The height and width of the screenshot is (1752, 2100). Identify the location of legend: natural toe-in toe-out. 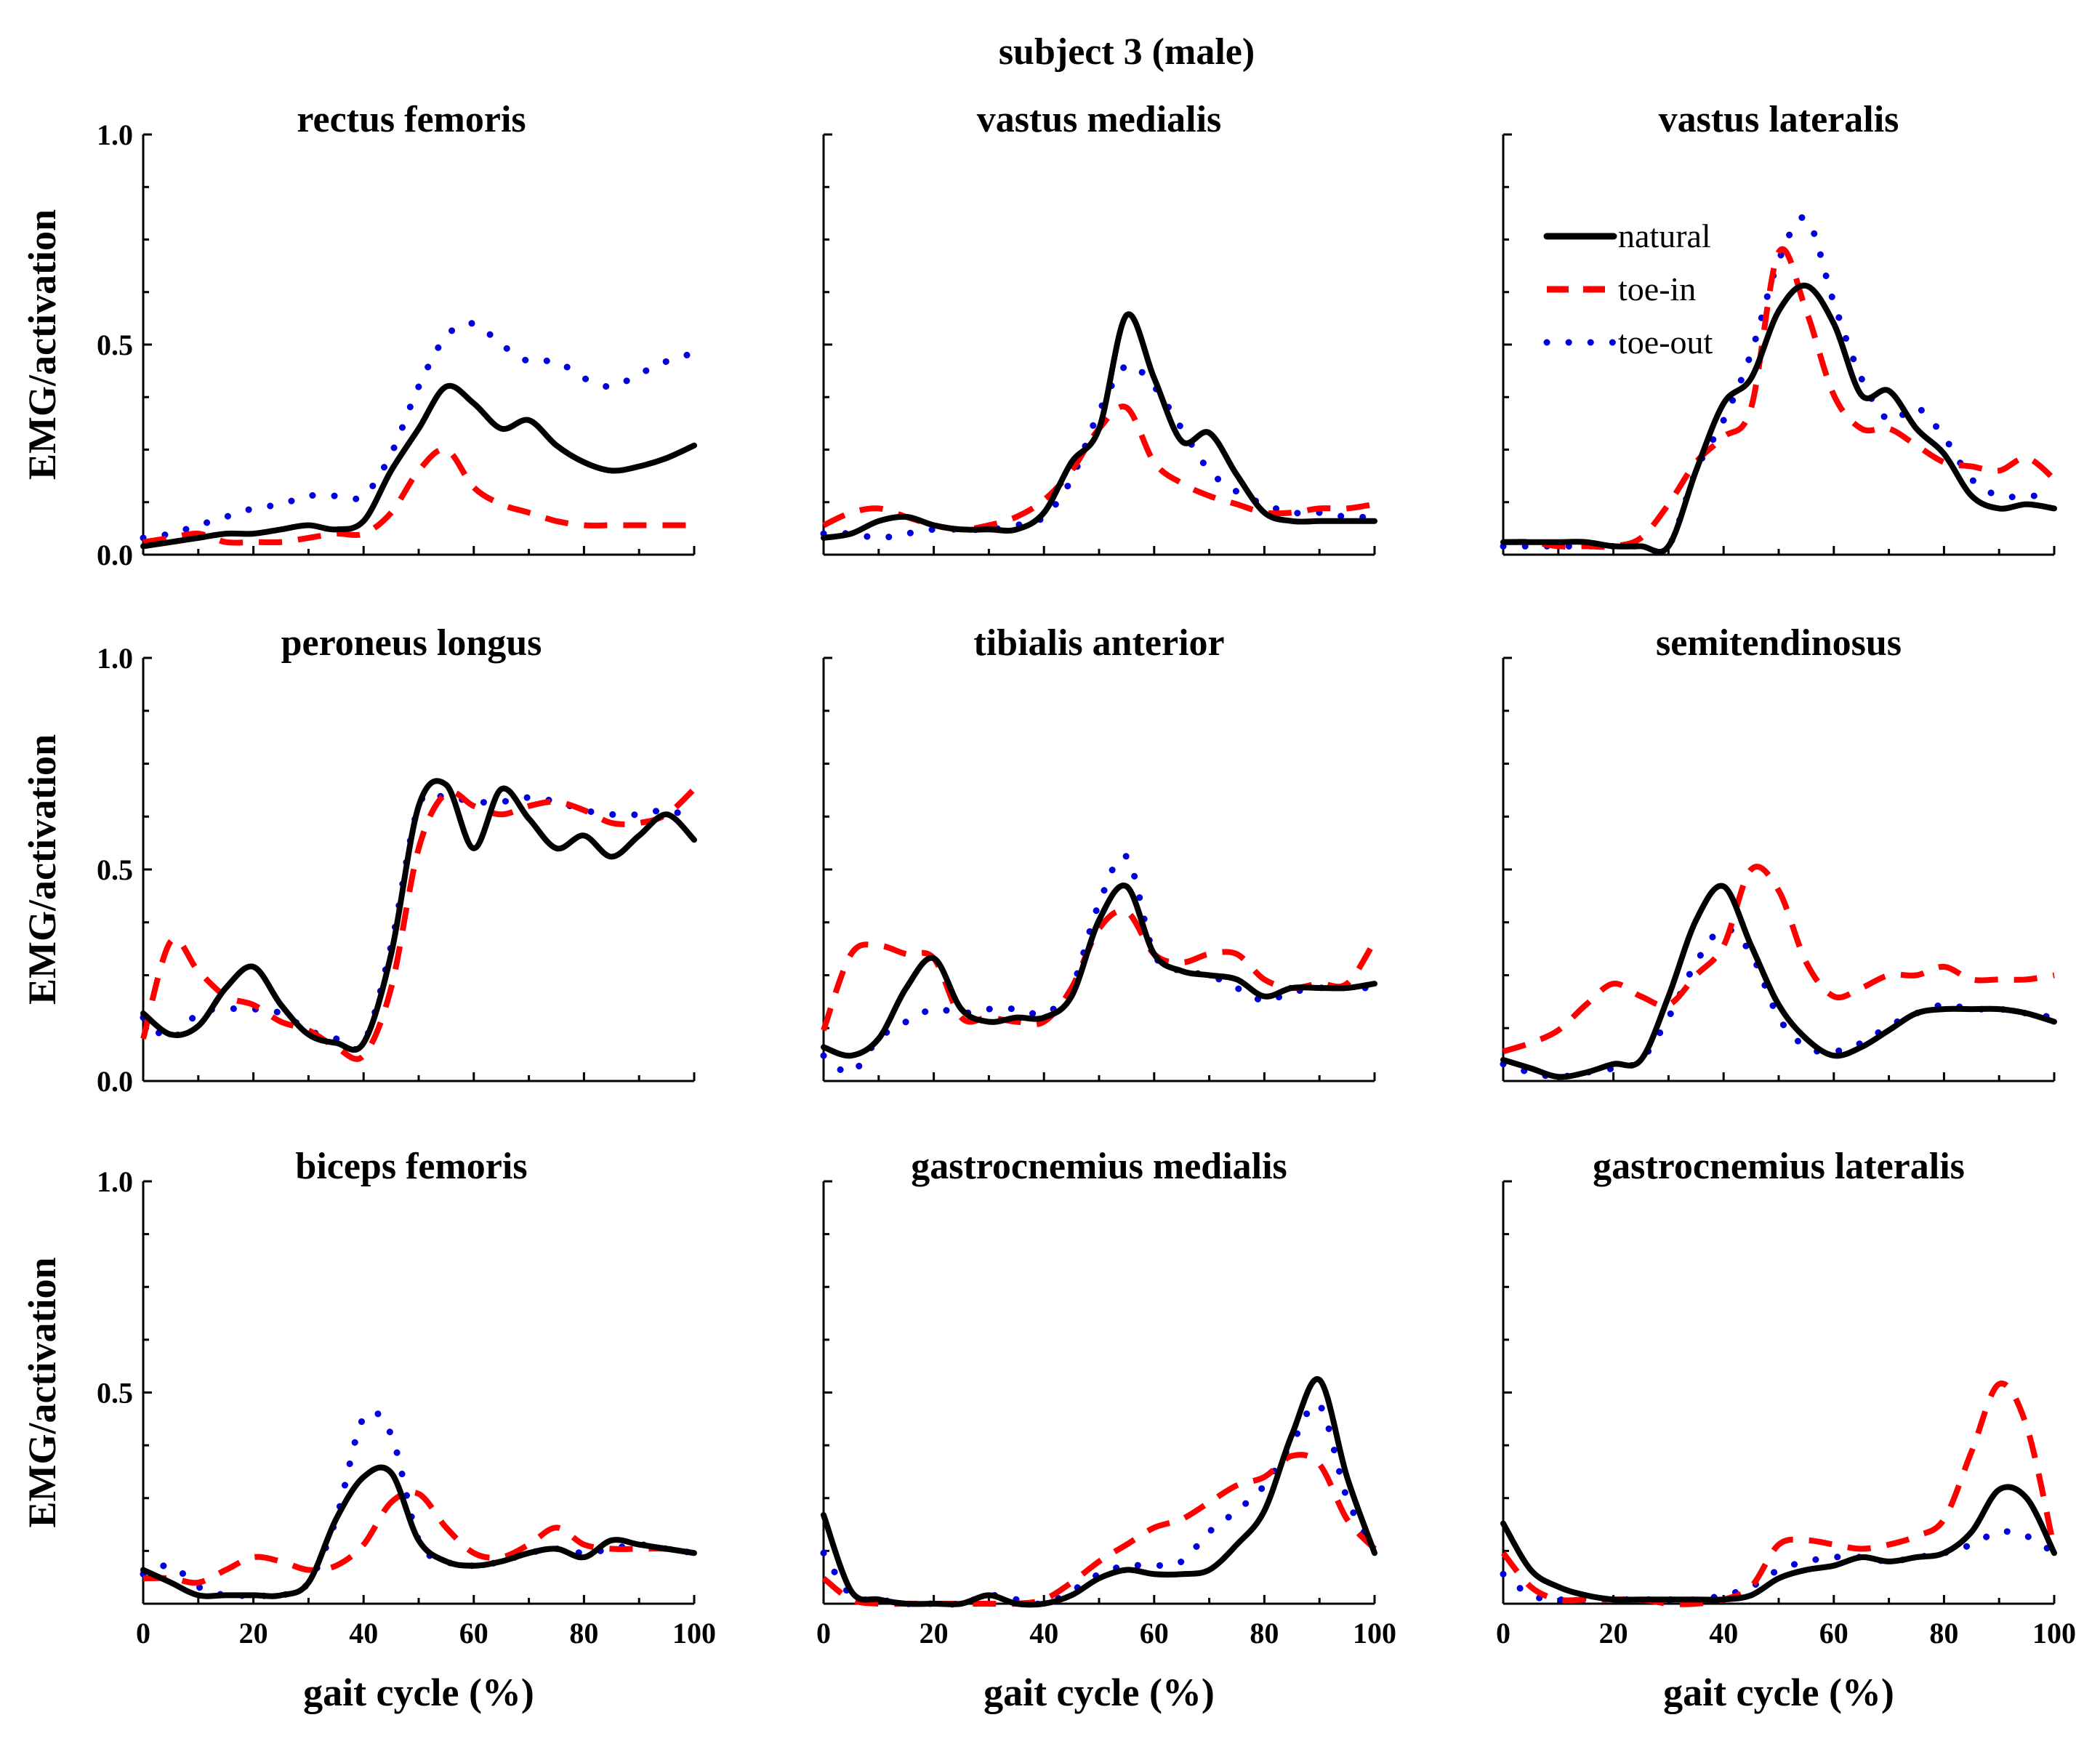
(1628, 289).